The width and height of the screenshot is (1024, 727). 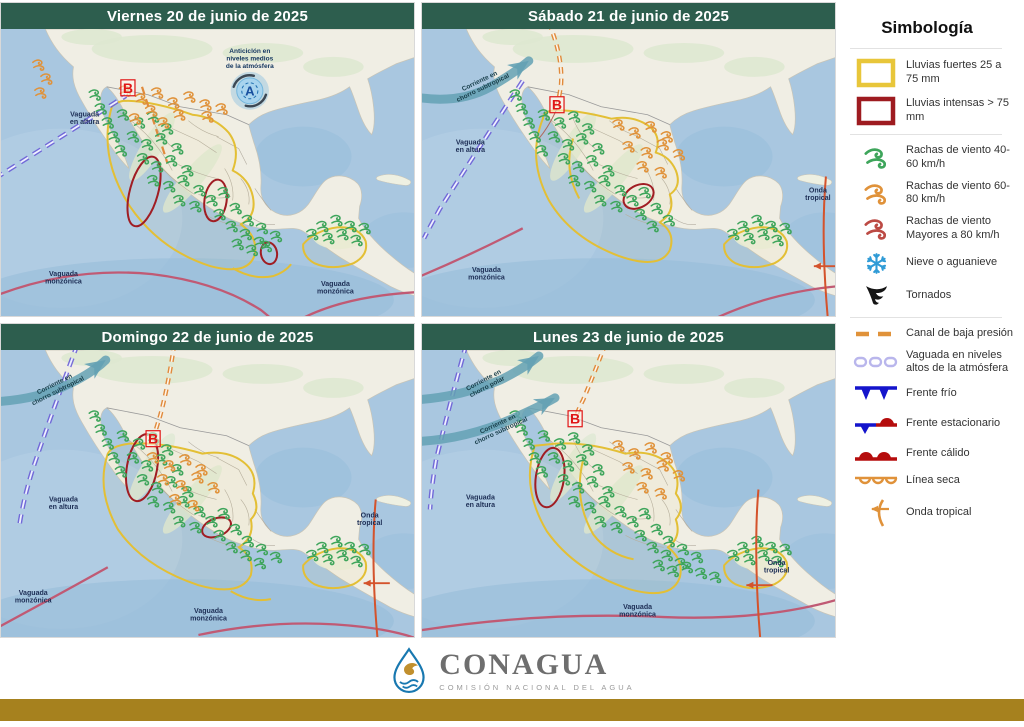 I want to click on legend-item-label: Tornados, so click(x=929, y=295).